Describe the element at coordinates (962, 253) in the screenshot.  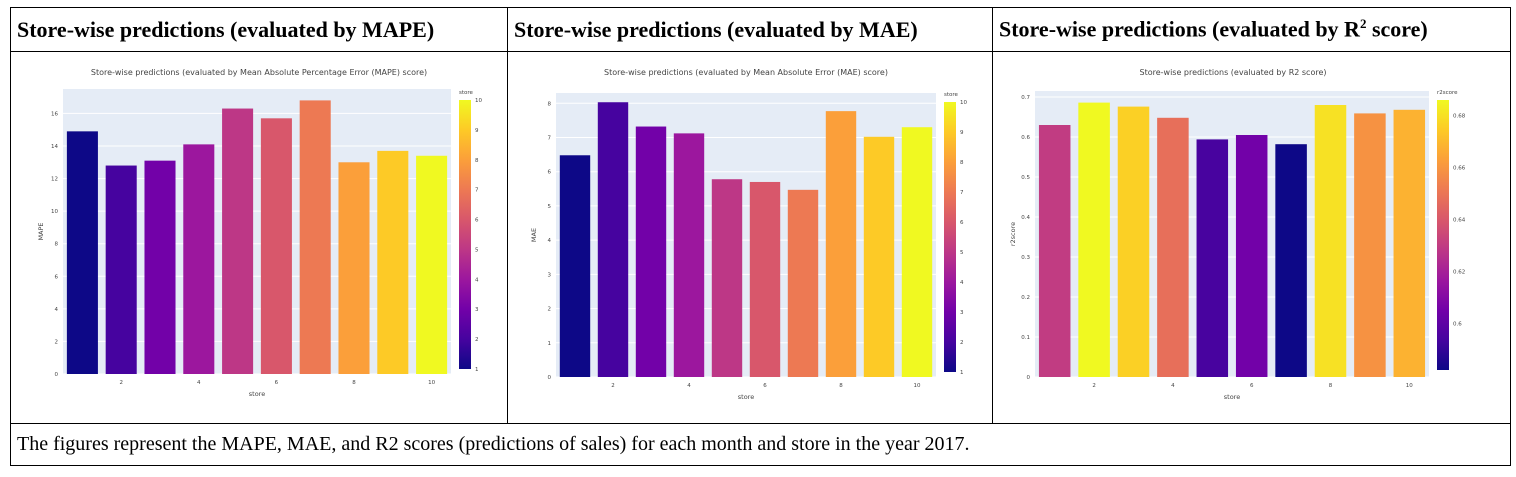
I see `colorbar-tick-label: 5` at that location.